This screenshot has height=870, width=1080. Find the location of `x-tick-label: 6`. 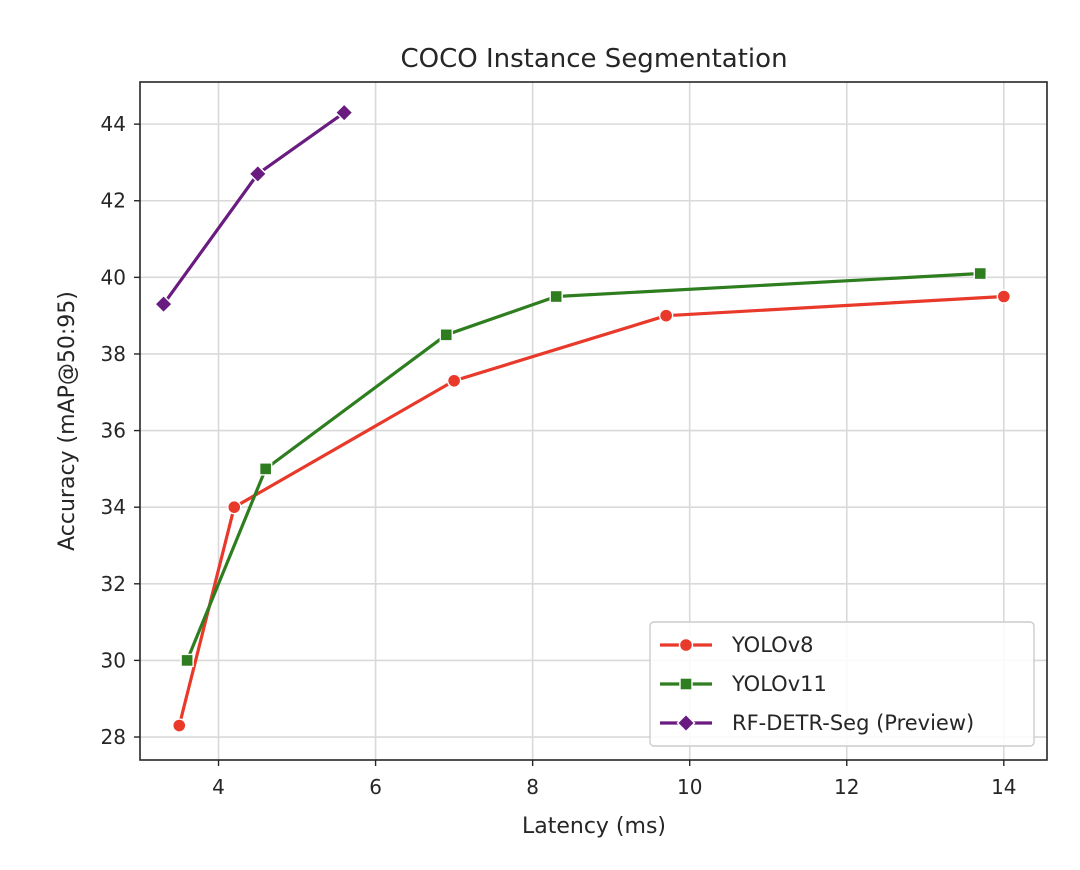

x-tick-label: 6 is located at coordinates (375, 787).